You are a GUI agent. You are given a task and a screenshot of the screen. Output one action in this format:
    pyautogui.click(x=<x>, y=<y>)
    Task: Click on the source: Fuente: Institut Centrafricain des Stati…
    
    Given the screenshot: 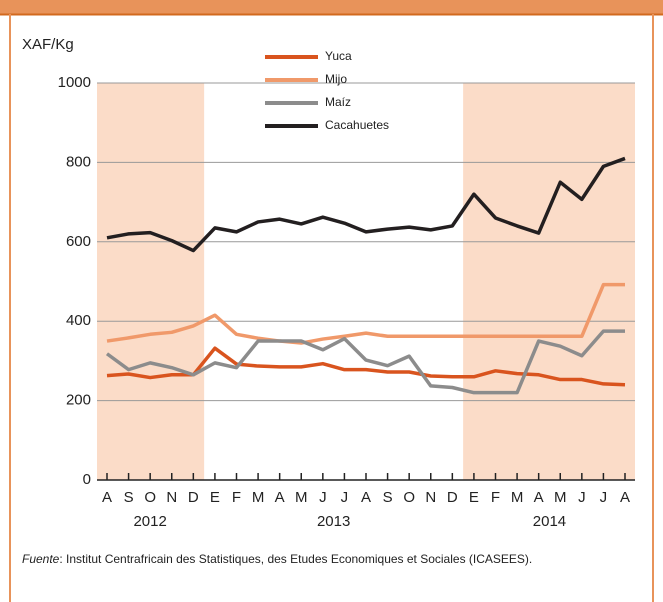 What is the action you would take?
    pyautogui.click(x=277, y=559)
    